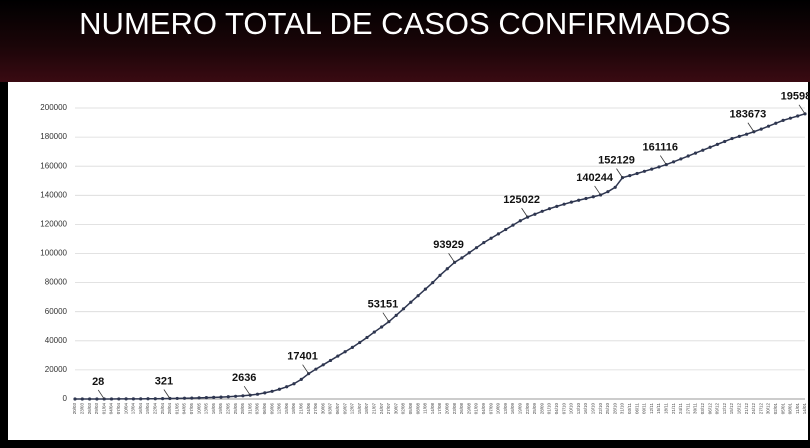 Image resolution: width=810 pixels, height=448 pixels. Describe the element at coordinates (111, 409) in the screenshot. I see `x-tick-label: 04/04` at that location.